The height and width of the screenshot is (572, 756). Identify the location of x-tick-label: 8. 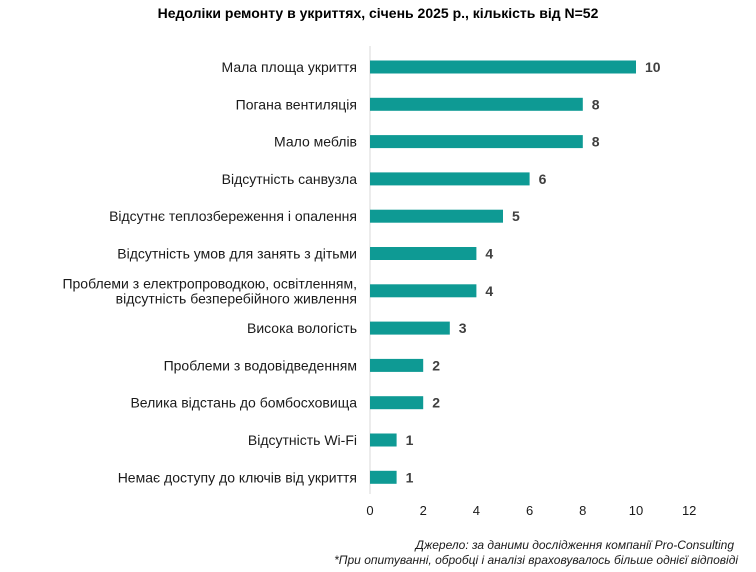
(582, 510).